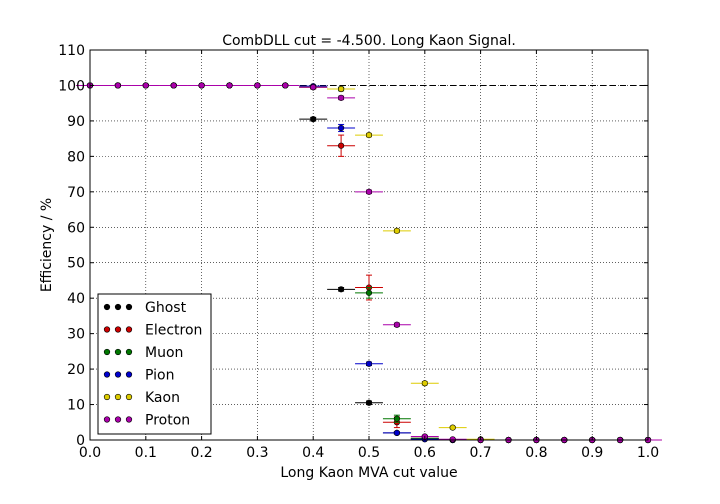  Describe the element at coordinates (76, 406) in the screenshot. I see `y-tick-label: 10` at that location.